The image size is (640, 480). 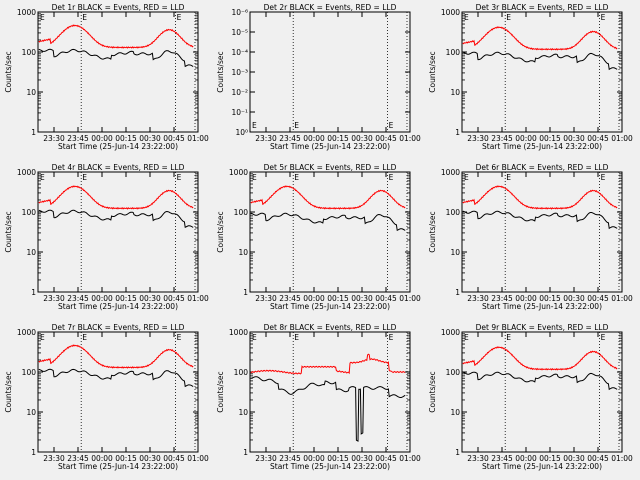 I want to click on y-tick-label: 10⁻⁵, so click(x=239, y=32).